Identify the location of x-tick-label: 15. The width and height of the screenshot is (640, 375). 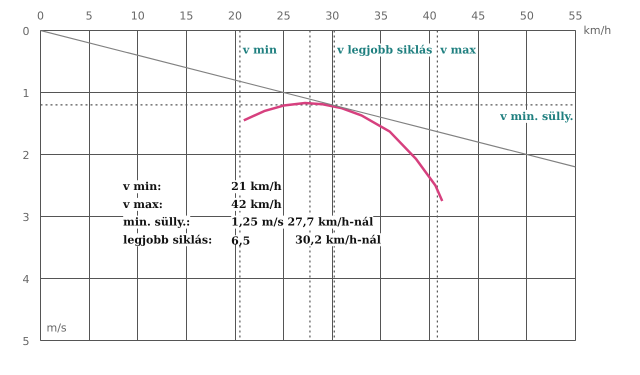
(186, 16).